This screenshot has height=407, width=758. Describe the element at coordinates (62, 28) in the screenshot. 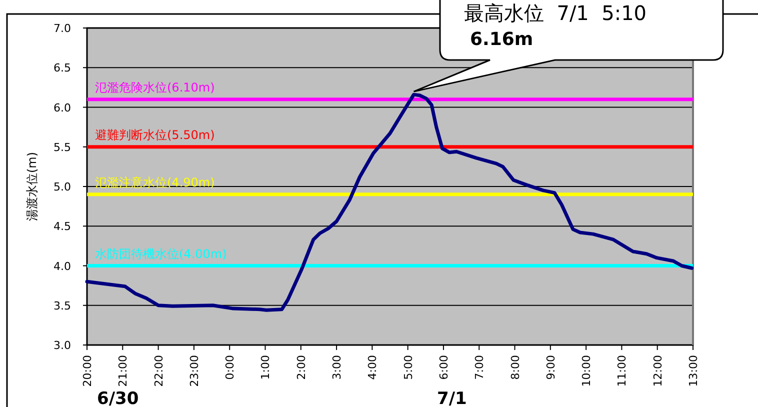

I see `y-tick-label: 7.0` at that location.